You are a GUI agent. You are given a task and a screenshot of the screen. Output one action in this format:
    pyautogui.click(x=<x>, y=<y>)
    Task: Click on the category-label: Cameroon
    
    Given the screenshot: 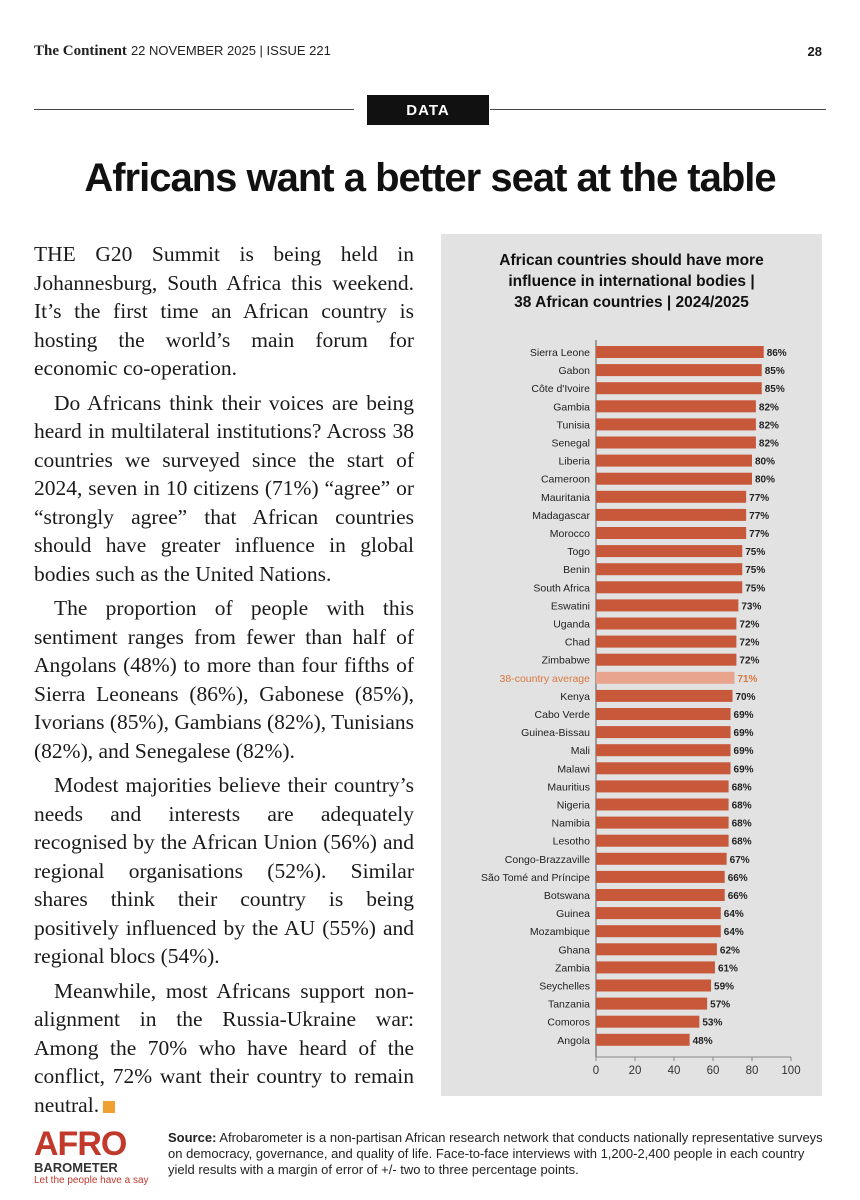 What is the action you would take?
    pyautogui.click(x=565, y=480)
    